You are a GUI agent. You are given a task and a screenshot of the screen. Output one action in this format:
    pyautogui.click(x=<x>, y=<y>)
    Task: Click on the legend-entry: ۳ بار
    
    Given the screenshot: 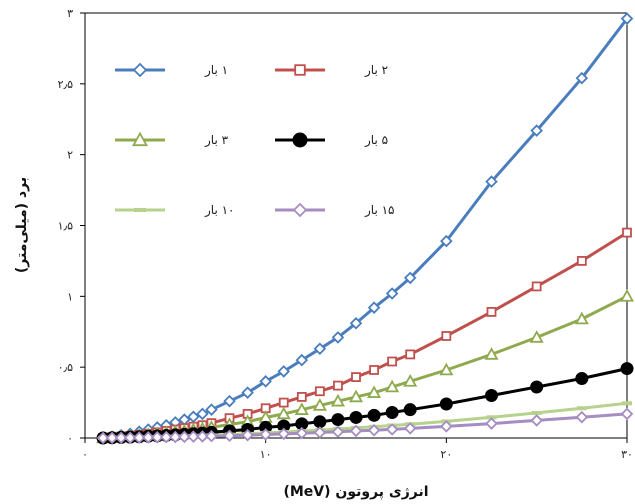 What is the action you would take?
    pyautogui.click(x=172, y=139)
    